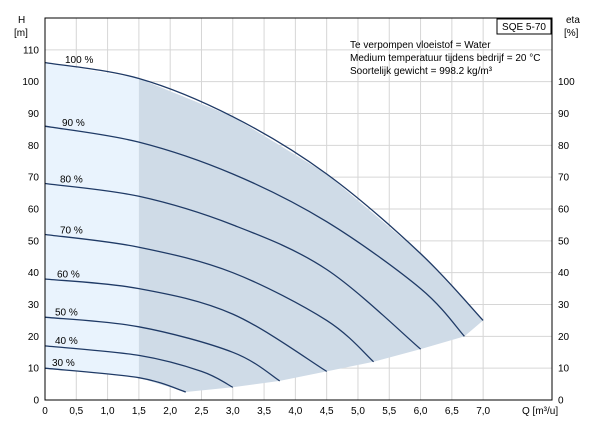  Describe the element at coordinates (68, 274) in the screenshot. I see `curve-label-4: 60 %` at that location.